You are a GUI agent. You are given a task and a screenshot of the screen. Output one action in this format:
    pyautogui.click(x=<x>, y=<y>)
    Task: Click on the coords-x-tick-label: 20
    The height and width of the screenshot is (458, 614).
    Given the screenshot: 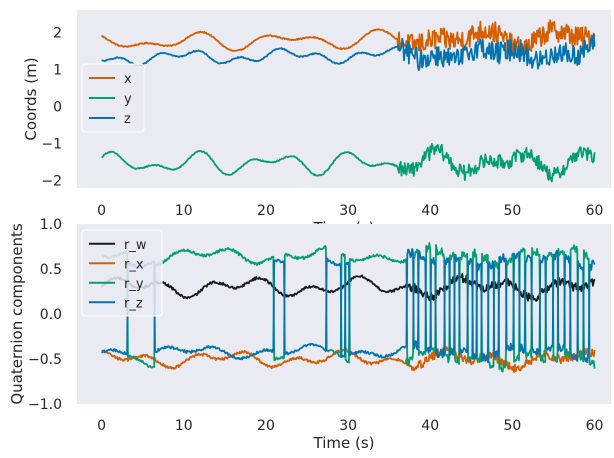 What is the action you would take?
    pyautogui.click(x=266, y=211)
    